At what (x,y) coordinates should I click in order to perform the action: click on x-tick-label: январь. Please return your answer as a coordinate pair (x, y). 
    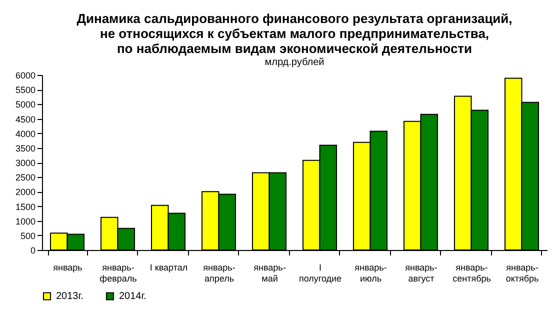
    Looking at the image, I should click on (68, 267).